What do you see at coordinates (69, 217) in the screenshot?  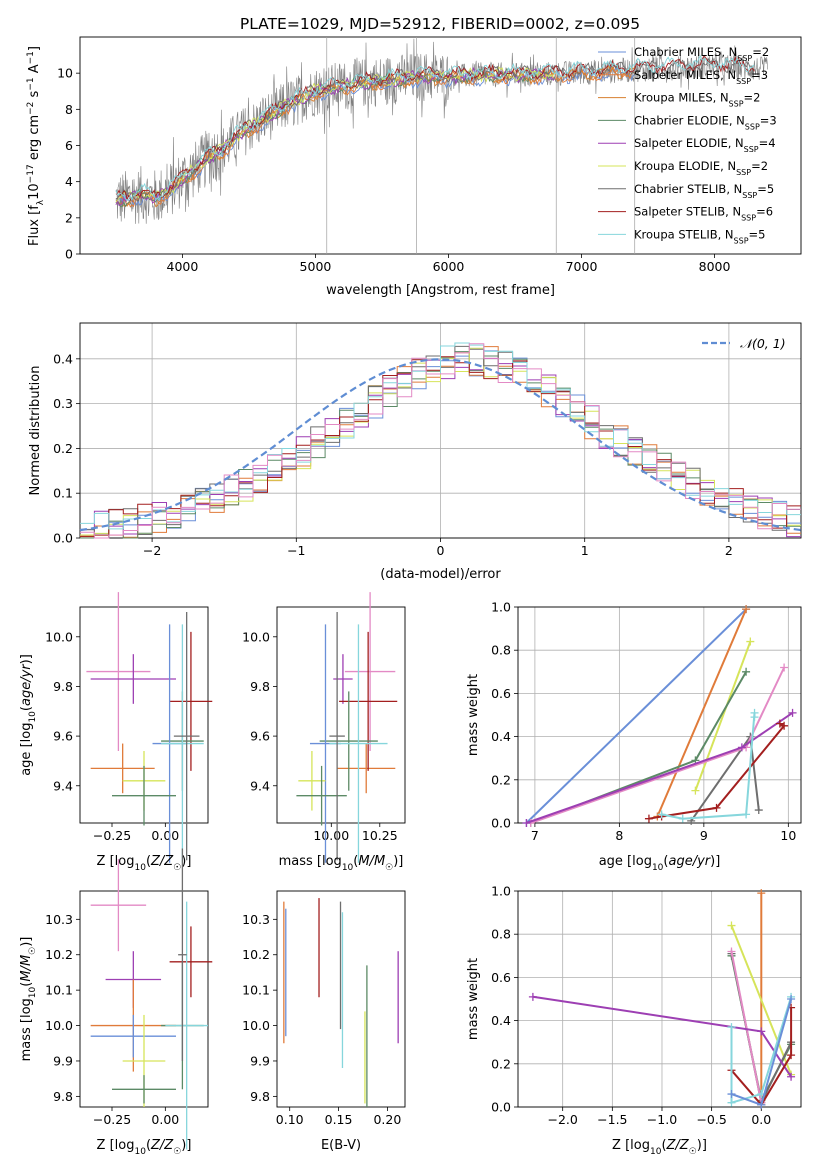 I see `y-tick-label: 2` at bounding box center [69, 217].